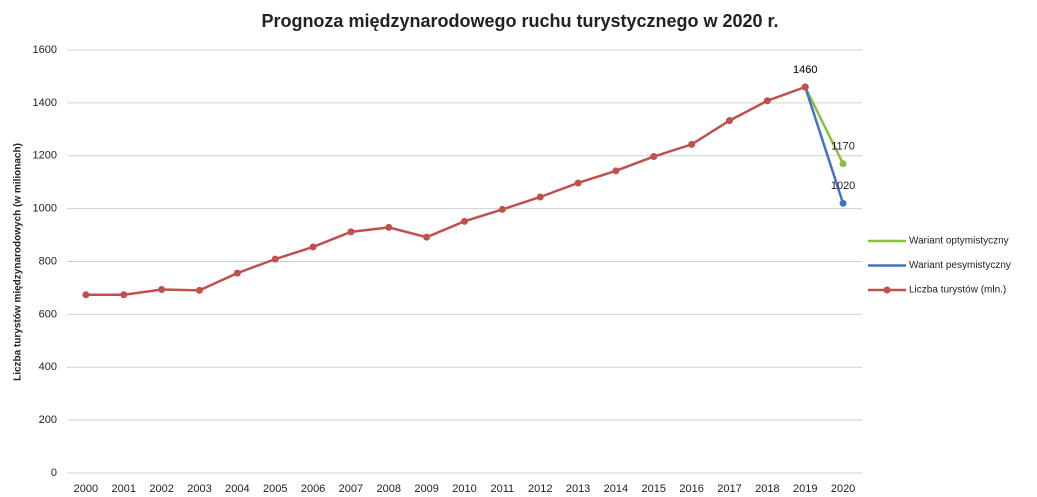 The width and height of the screenshot is (1037, 497). What do you see at coordinates (45, 103) in the screenshot?
I see `y-tick-label: 1400` at bounding box center [45, 103].